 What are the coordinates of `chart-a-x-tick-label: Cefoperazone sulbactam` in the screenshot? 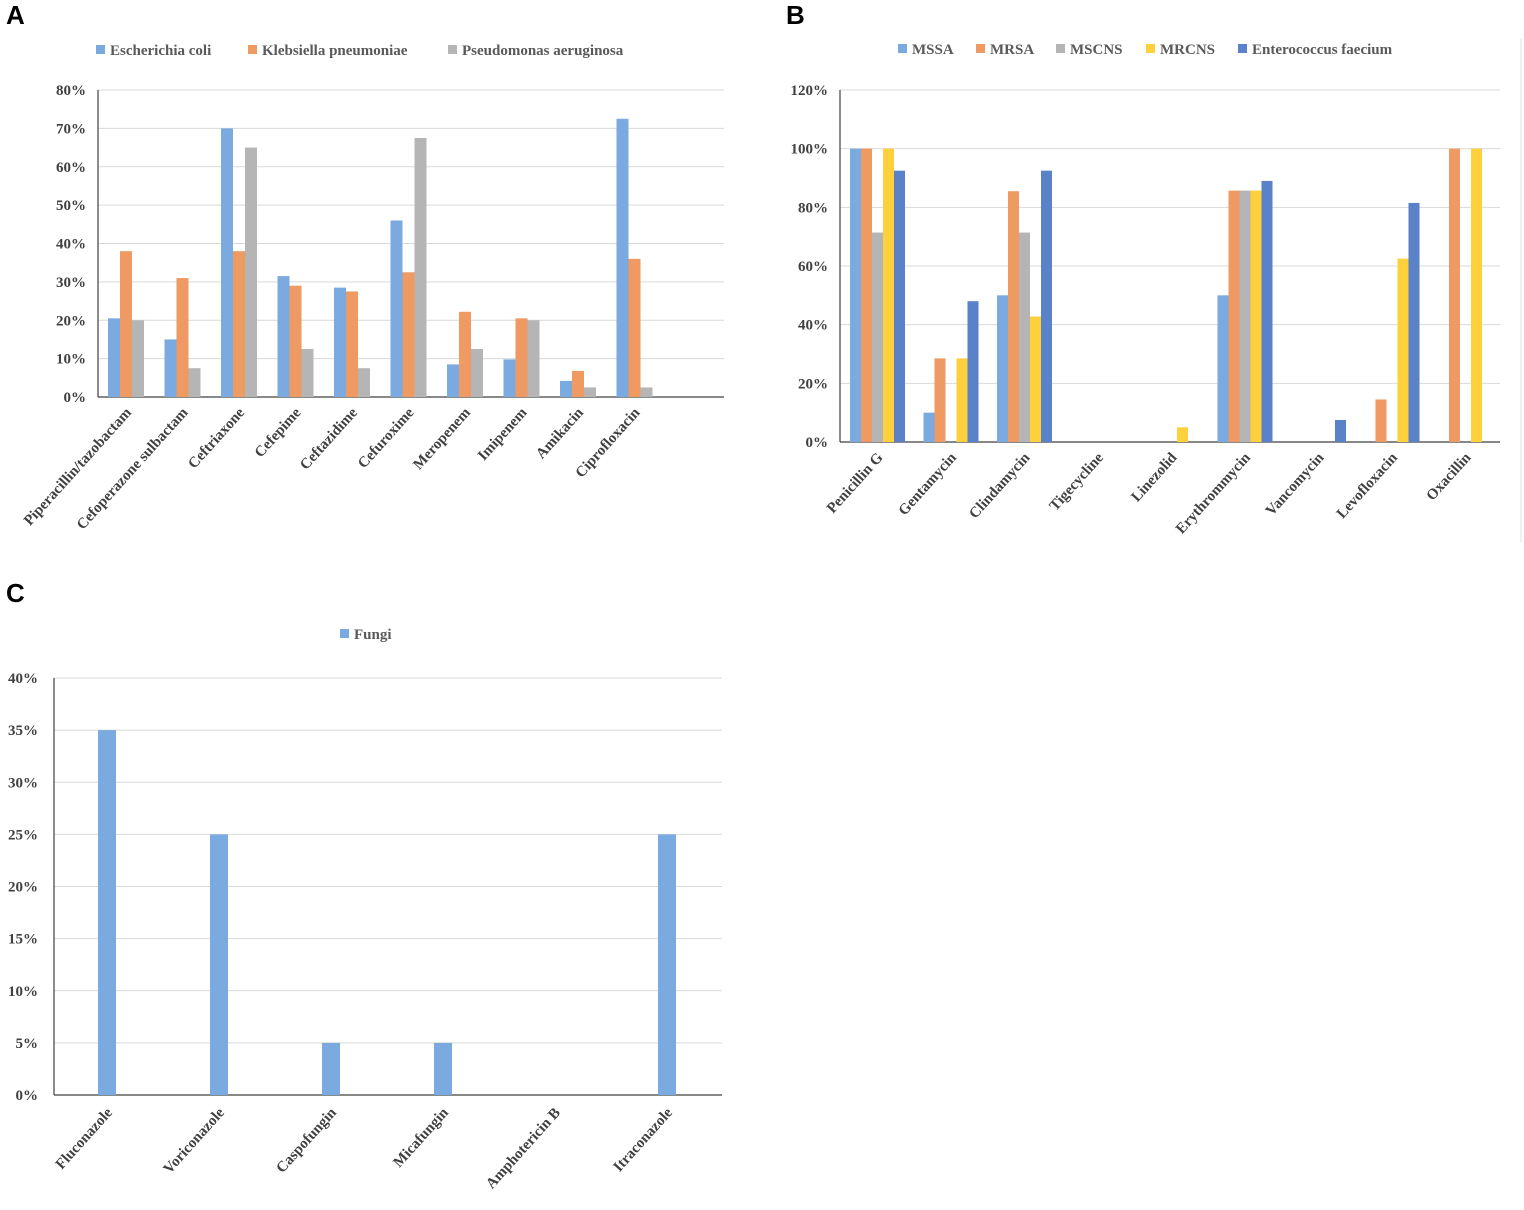 It's located at (133, 469).